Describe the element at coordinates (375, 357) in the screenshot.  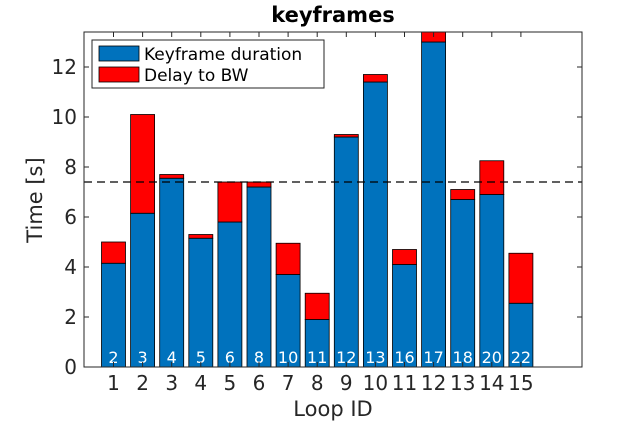
I see `bar-data-label: 13` at that location.